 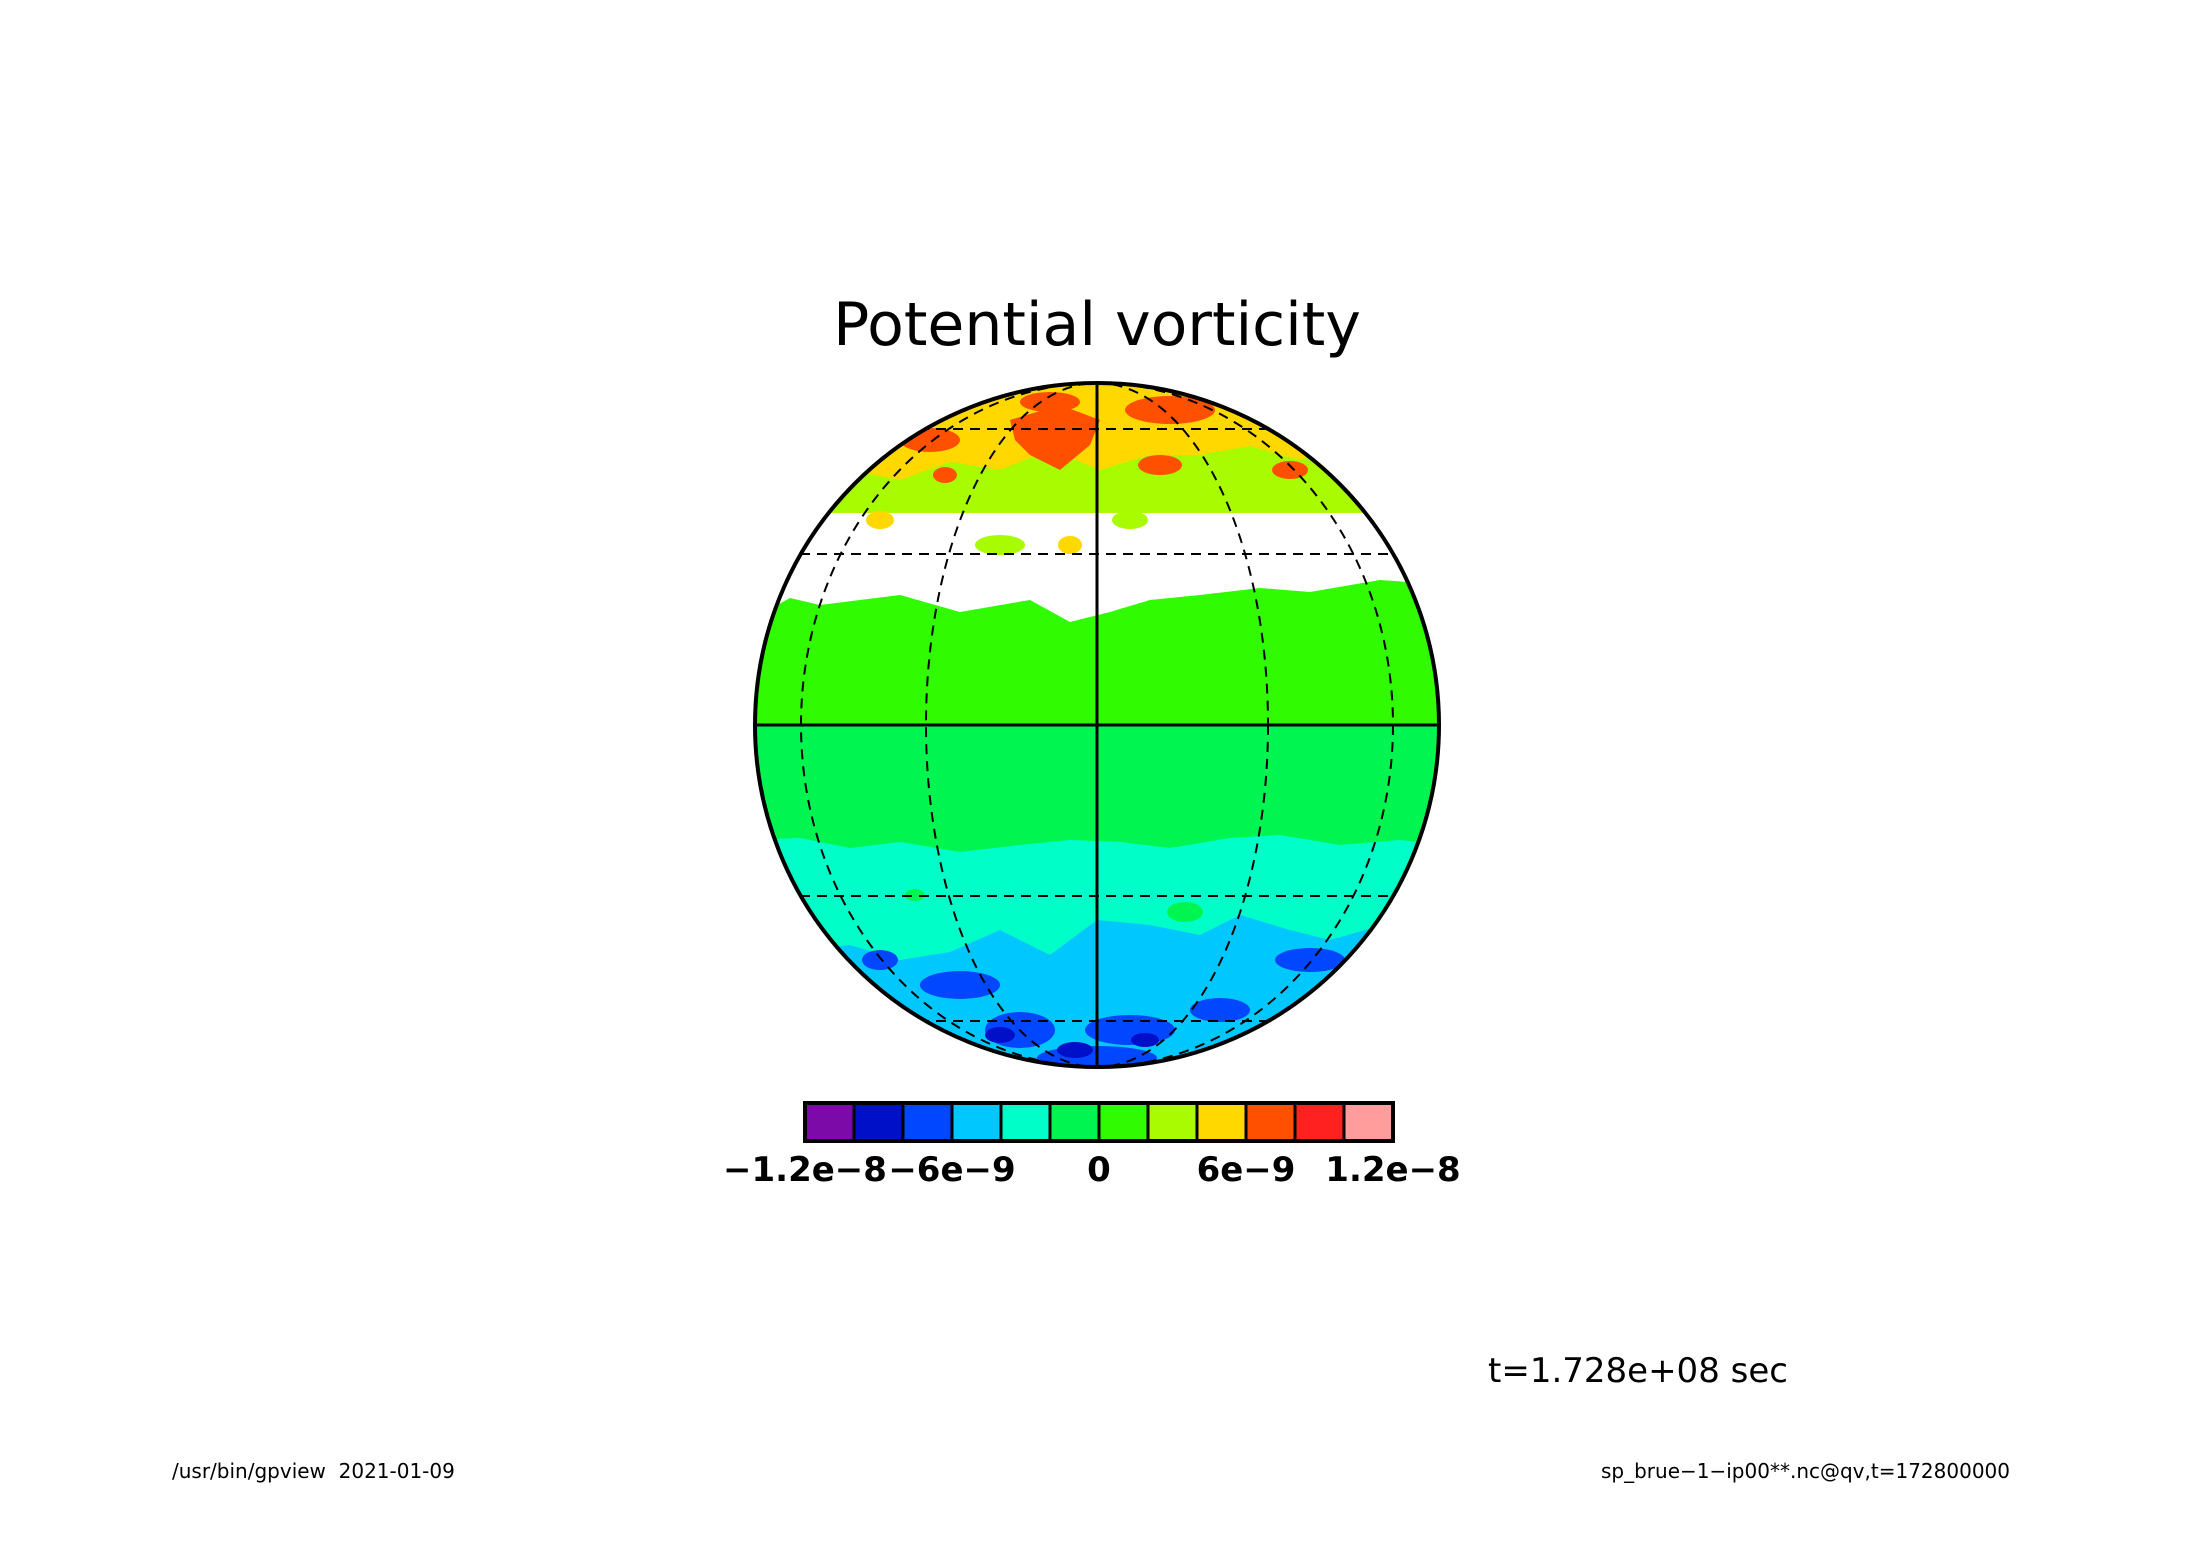 I want to click on colorbar, so click(x=1099, y=1122).